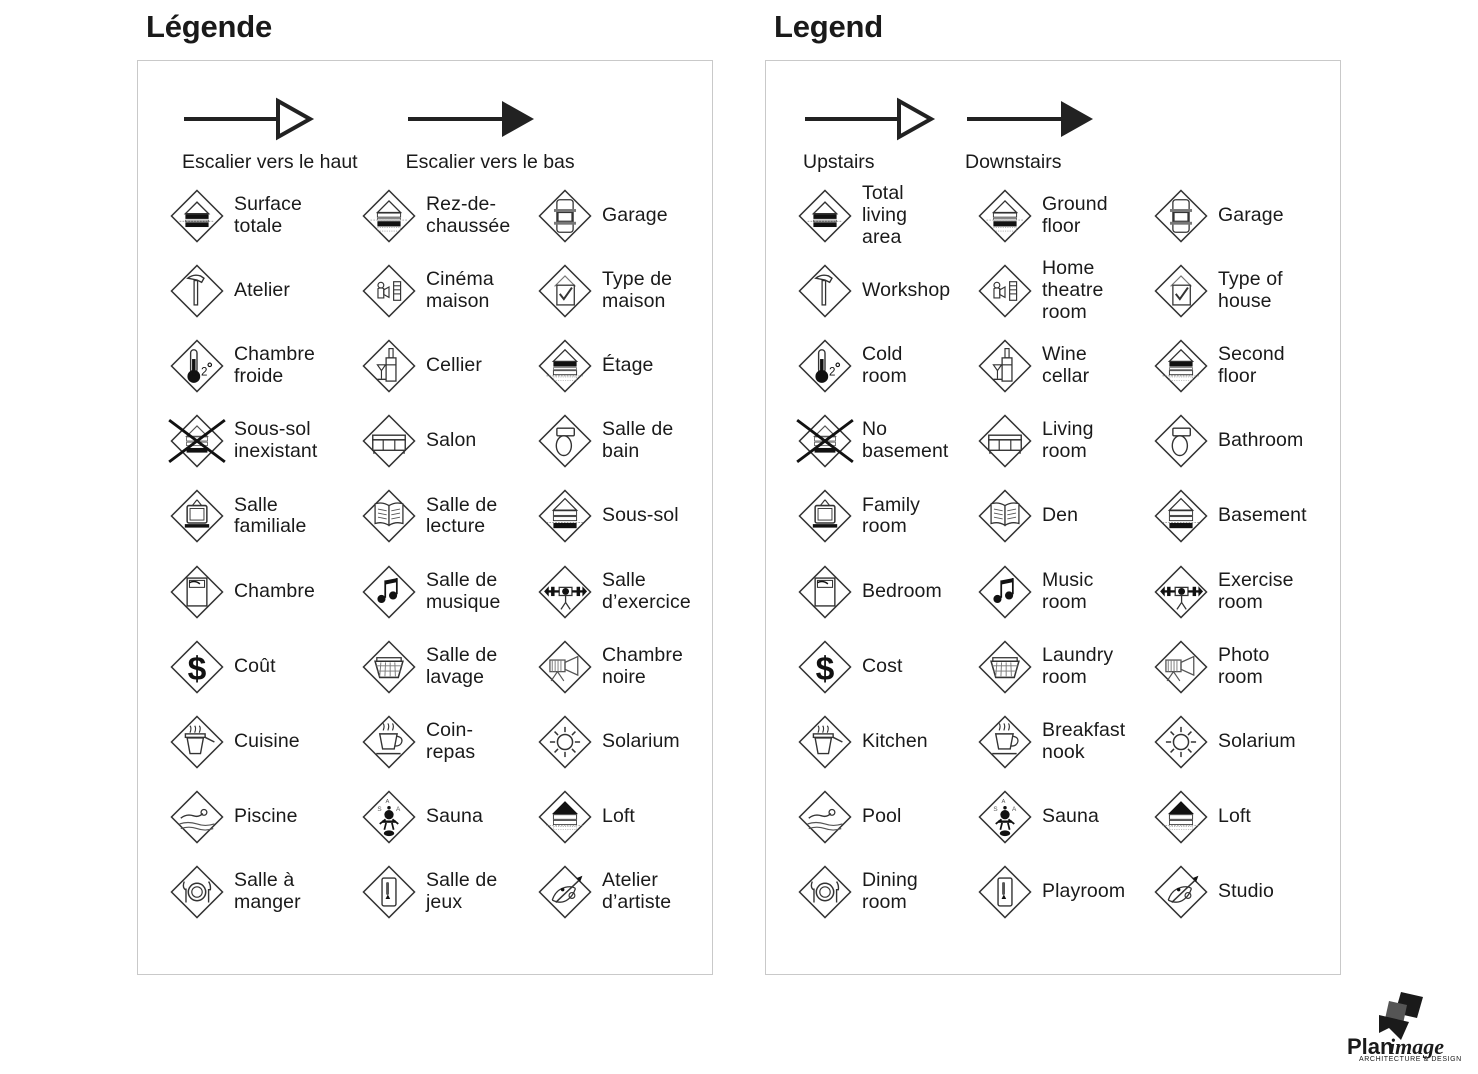 The height and width of the screenshot is (1074, 1478). I want to click on legend-entry-label: Basement, so click(1262, 516).